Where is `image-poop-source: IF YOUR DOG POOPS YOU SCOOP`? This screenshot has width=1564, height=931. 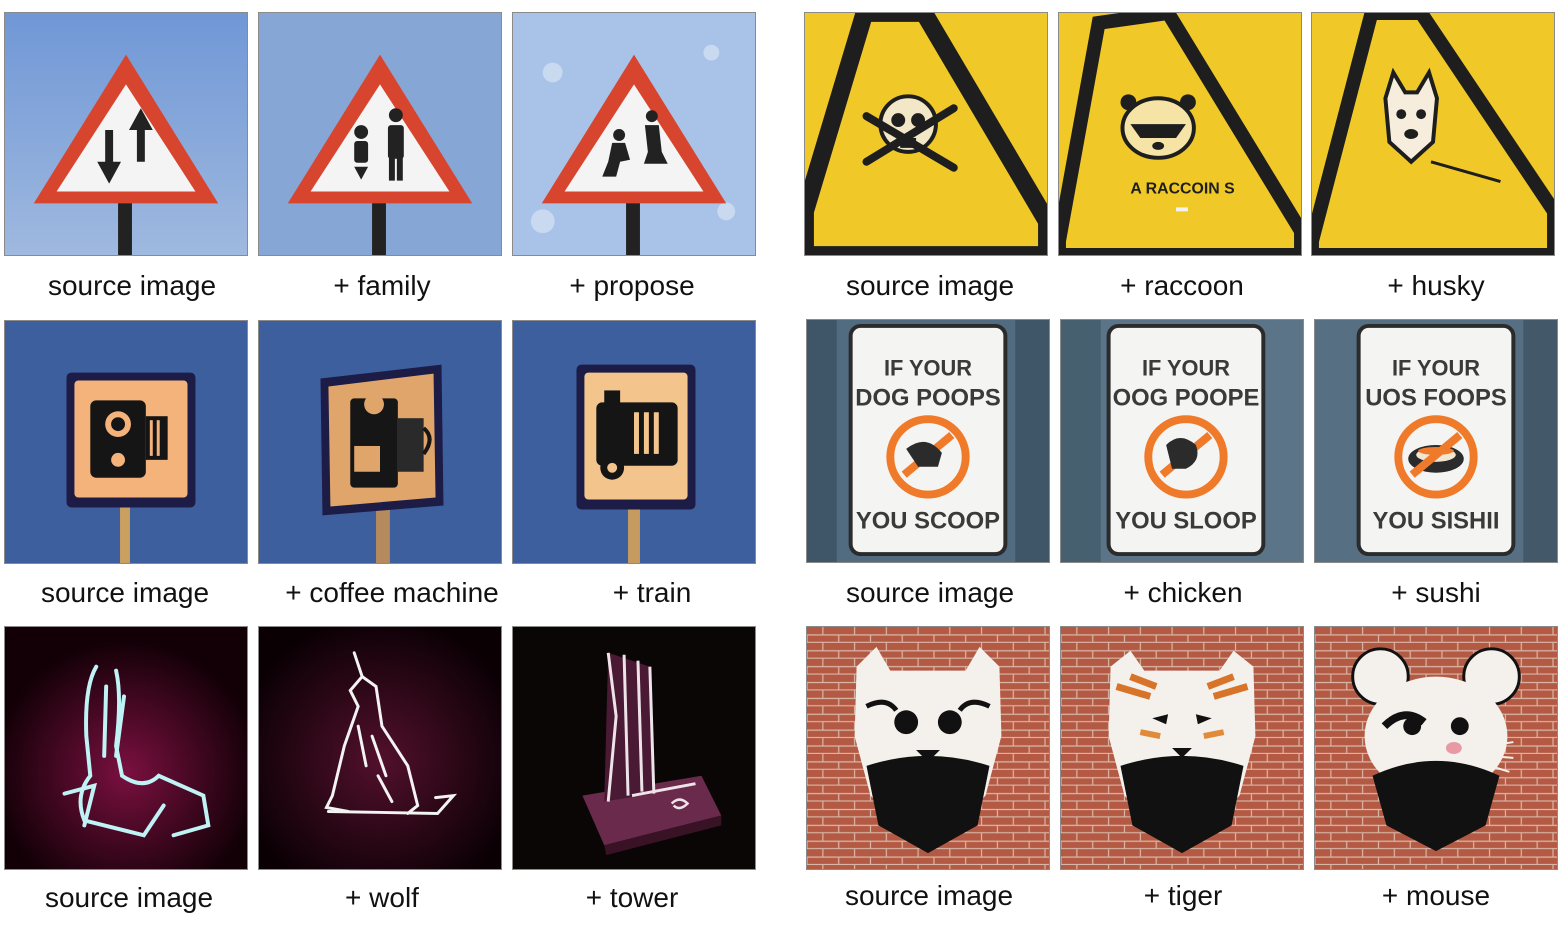 image-poop-source: IF YOUR DOG POOPS YOU SCOOP is located at coordinates (928, 441).